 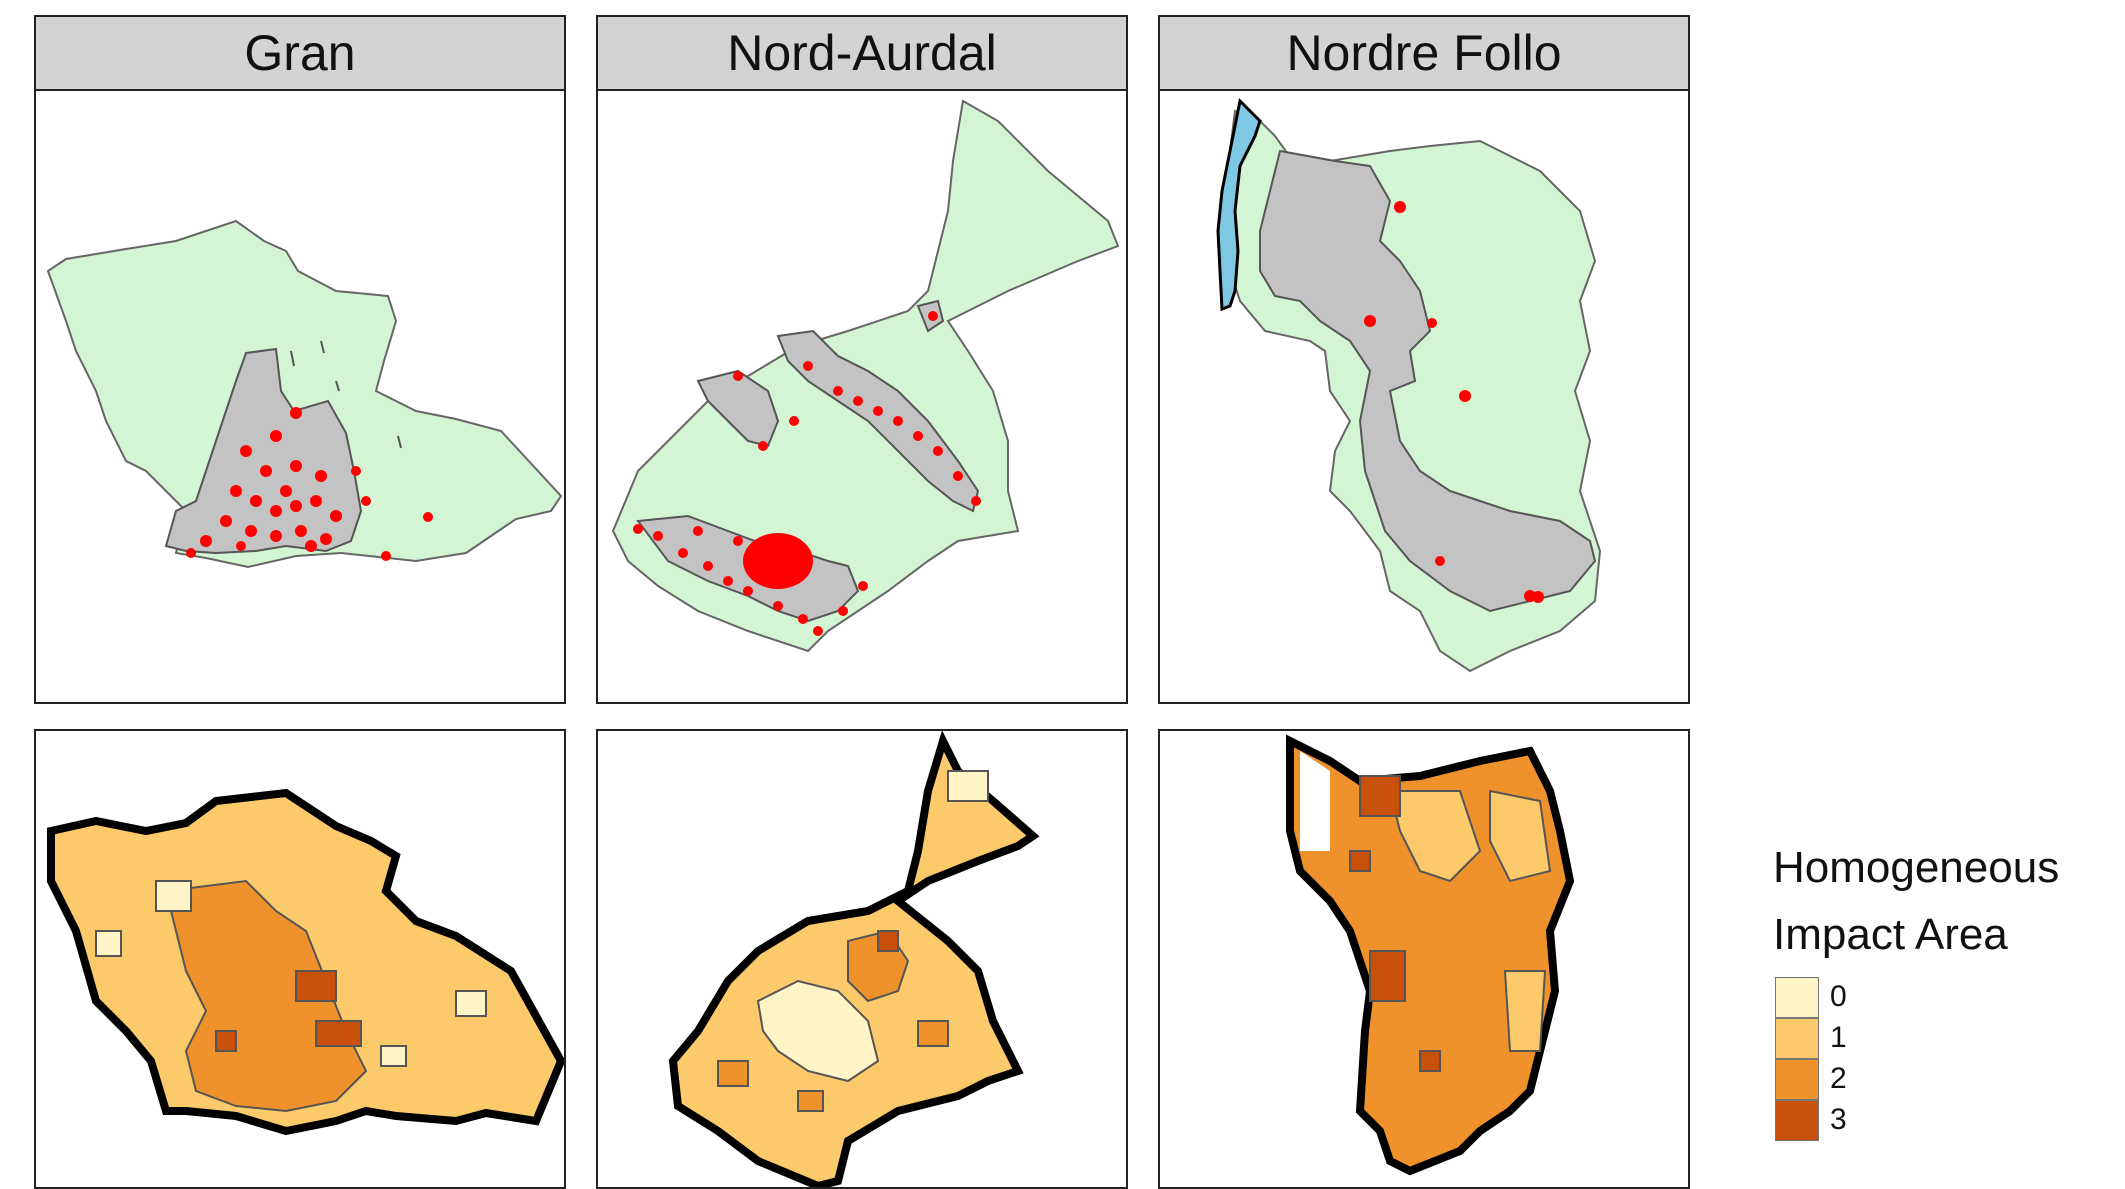 I want to click on built-area-valley, so click(x=878, y=421).